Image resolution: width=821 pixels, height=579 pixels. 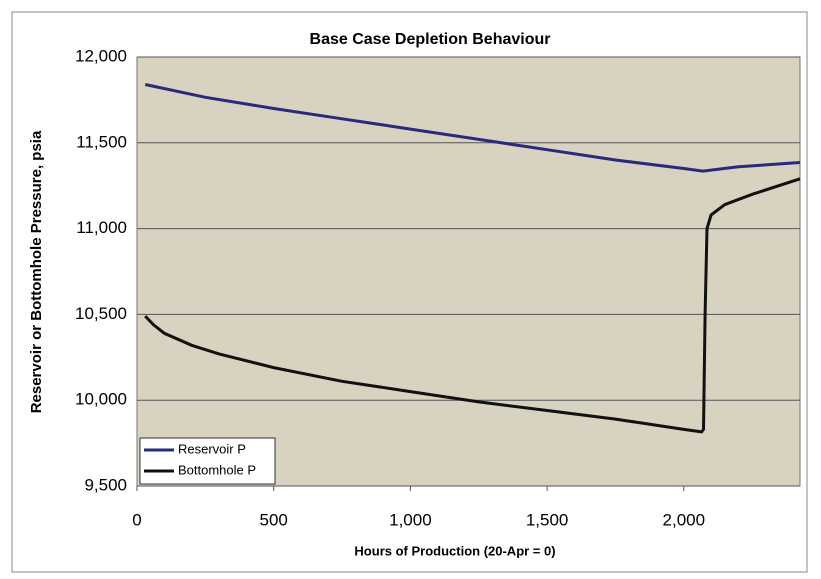 I want to click on legend-box, so click(x=207, y=461).